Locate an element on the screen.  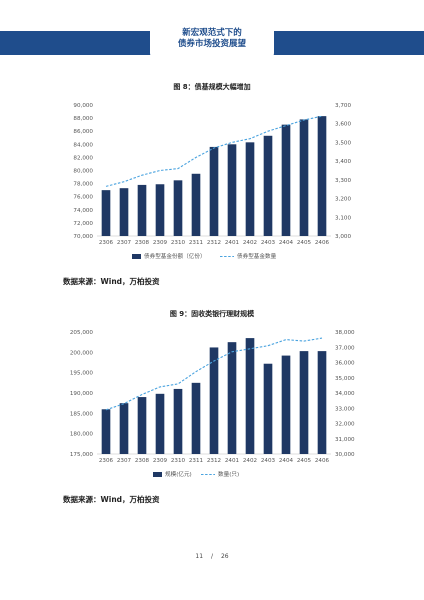
series-line is located at coordinates (214, 374).